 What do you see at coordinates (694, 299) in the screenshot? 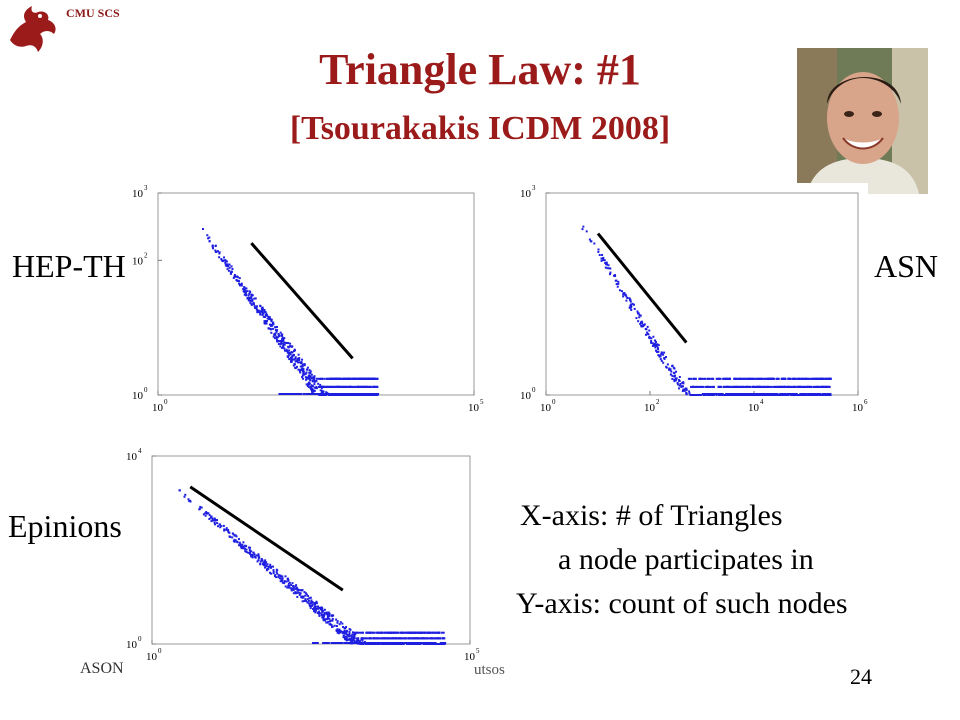
I see `chart-asn-svg: 10 0 10 2 10 4 10 610 010 3` at bounding box center [694, 299].